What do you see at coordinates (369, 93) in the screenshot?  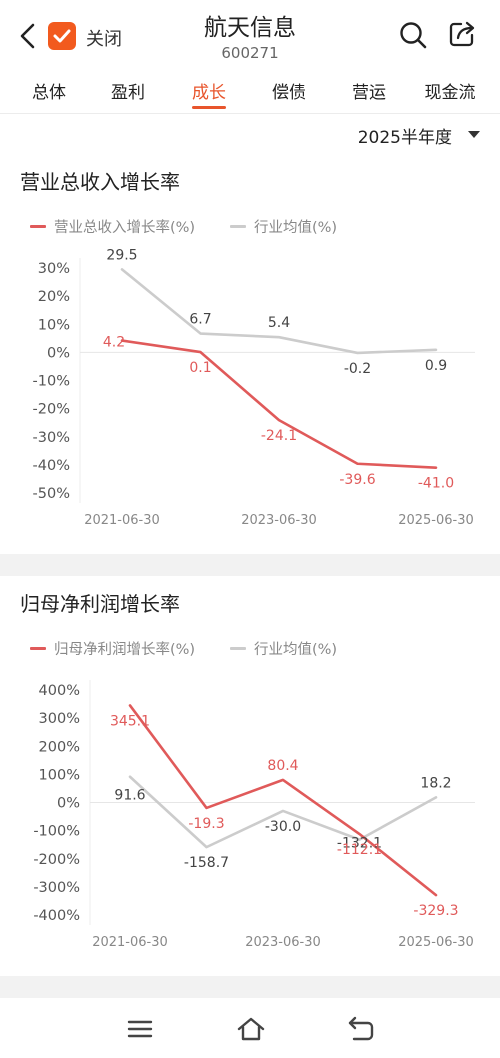 I see `tab-operation: 营运` at bounding box center [369, 93].